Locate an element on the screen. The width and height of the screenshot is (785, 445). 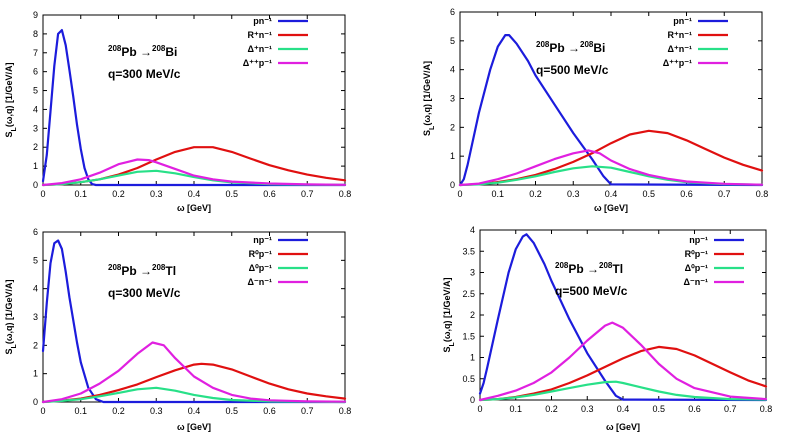
reaction-product: Bi is located at coordinates (171, 52).